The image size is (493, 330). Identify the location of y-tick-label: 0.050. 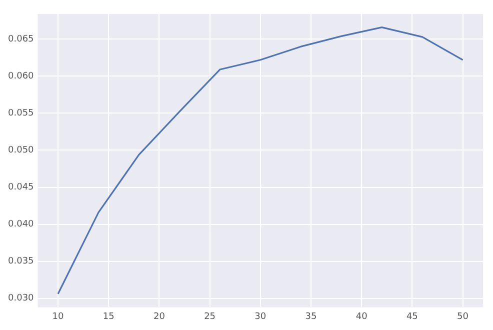
(21, 151).